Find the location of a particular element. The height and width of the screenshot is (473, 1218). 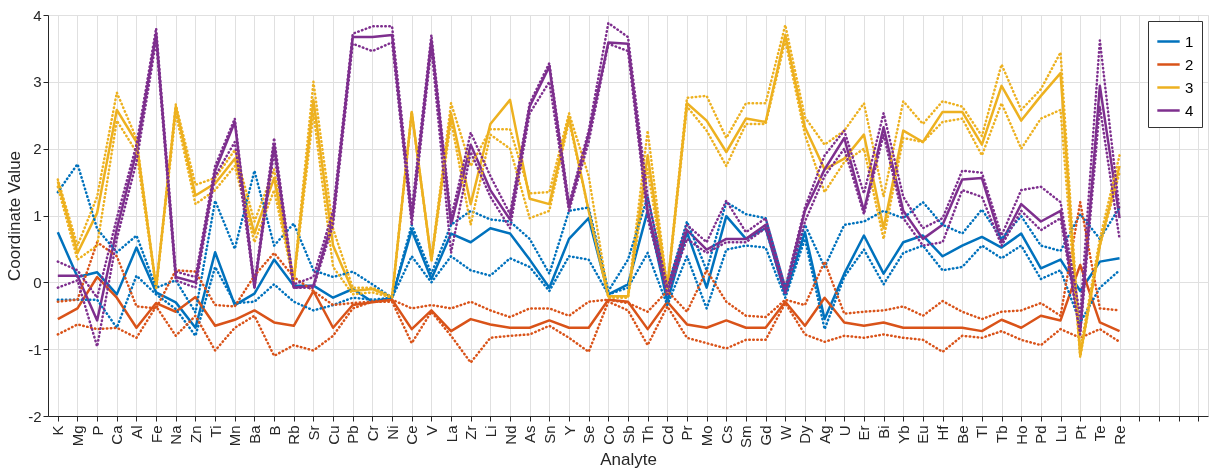

legend-label: 4 is located at coordinates (1189, 110).